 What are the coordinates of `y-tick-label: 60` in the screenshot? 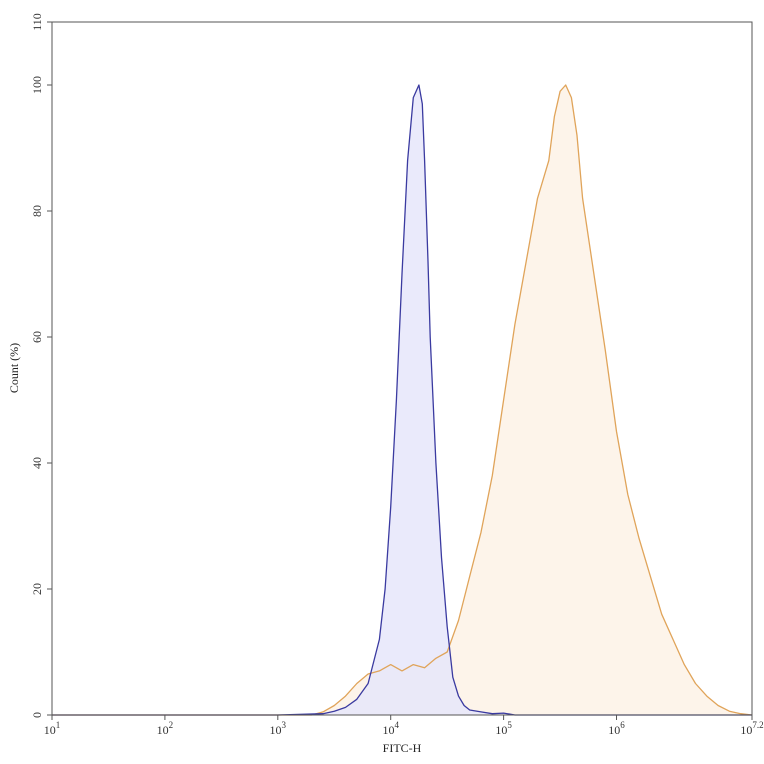 It's located at (37, 337).